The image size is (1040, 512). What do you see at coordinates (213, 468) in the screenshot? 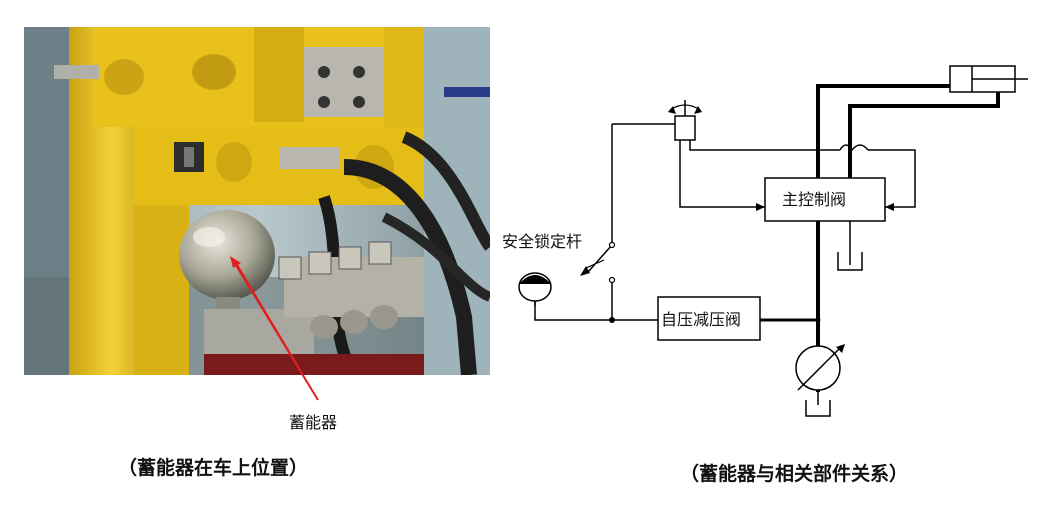
I see `photo-caption: （蓄能器在车上位置）` at bounding box center [213, 468].